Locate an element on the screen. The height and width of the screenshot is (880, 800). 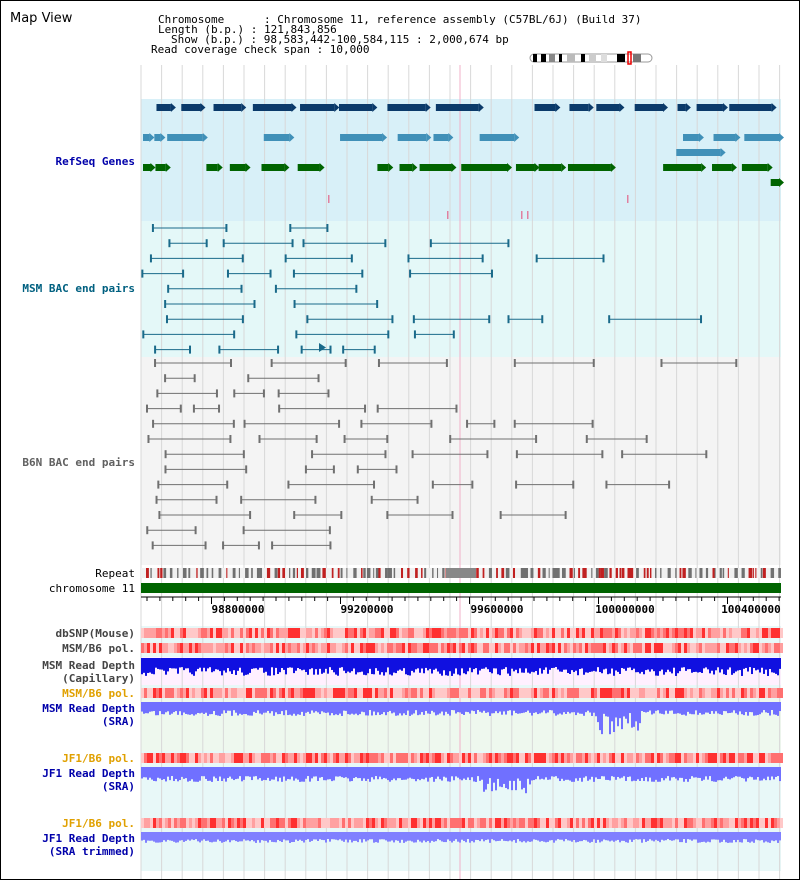
msm-bac-label: MSM BAC end pairs is located at coordinates (78, 288).